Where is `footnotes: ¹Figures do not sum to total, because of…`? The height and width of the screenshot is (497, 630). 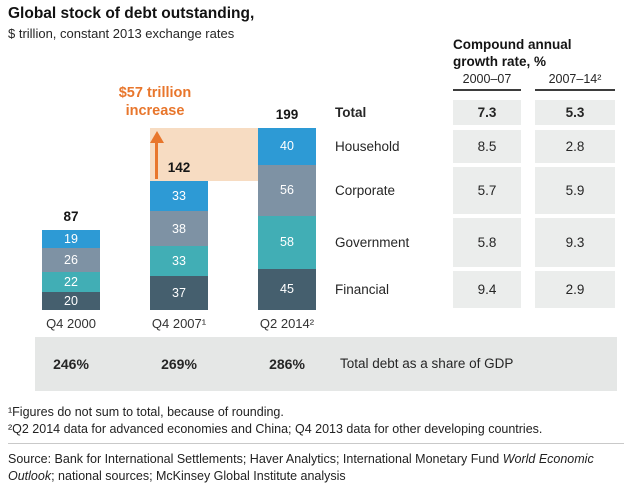 footnotes: ¹Figures do not sum to total, because of… is located at coordinates (316, 420).